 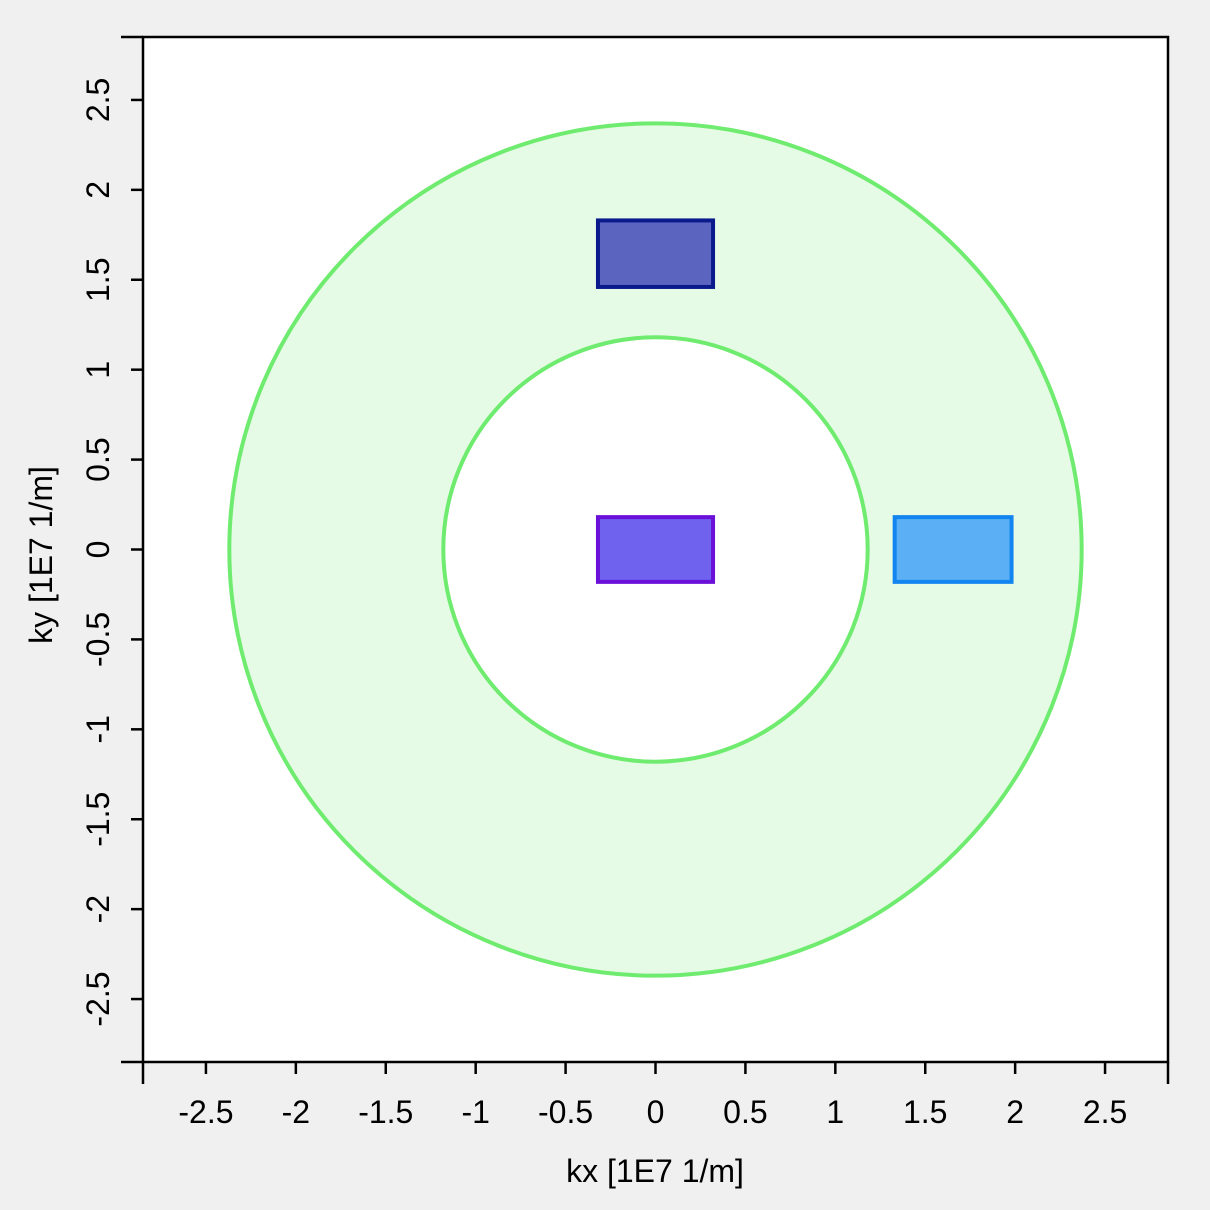 What do you see at coordinates (98, 100) in the screenshot?
I see `y-tick-label: 2.5` at bounding box center [98, 100].